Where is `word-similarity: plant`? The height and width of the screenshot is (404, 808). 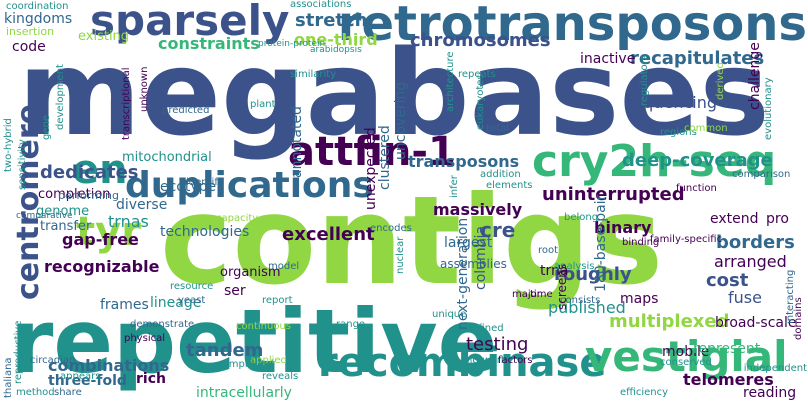 word-similarity: plant is located at coordinates (263, 104).